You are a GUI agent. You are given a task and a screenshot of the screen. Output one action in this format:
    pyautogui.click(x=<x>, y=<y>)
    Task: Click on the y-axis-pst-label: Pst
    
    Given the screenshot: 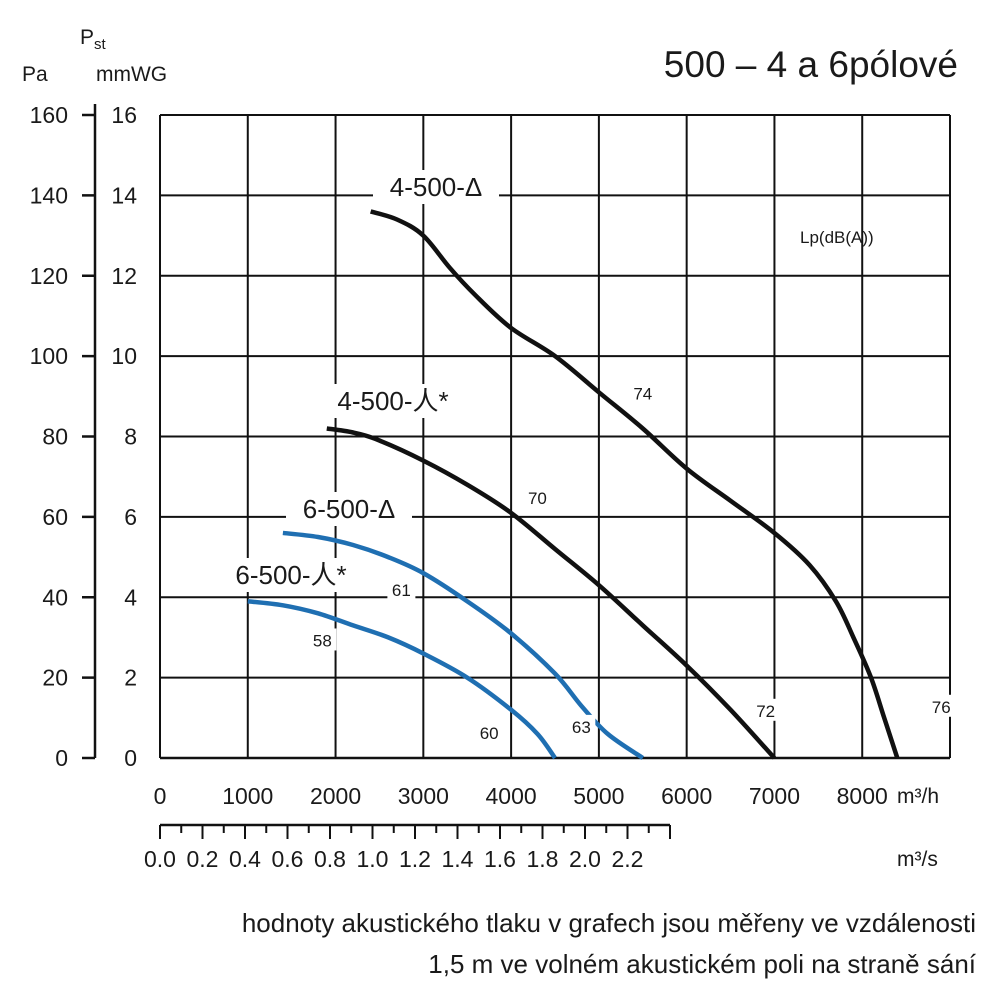 What is the action you would take?
    pyautogui.click(x=93, y=39)
    